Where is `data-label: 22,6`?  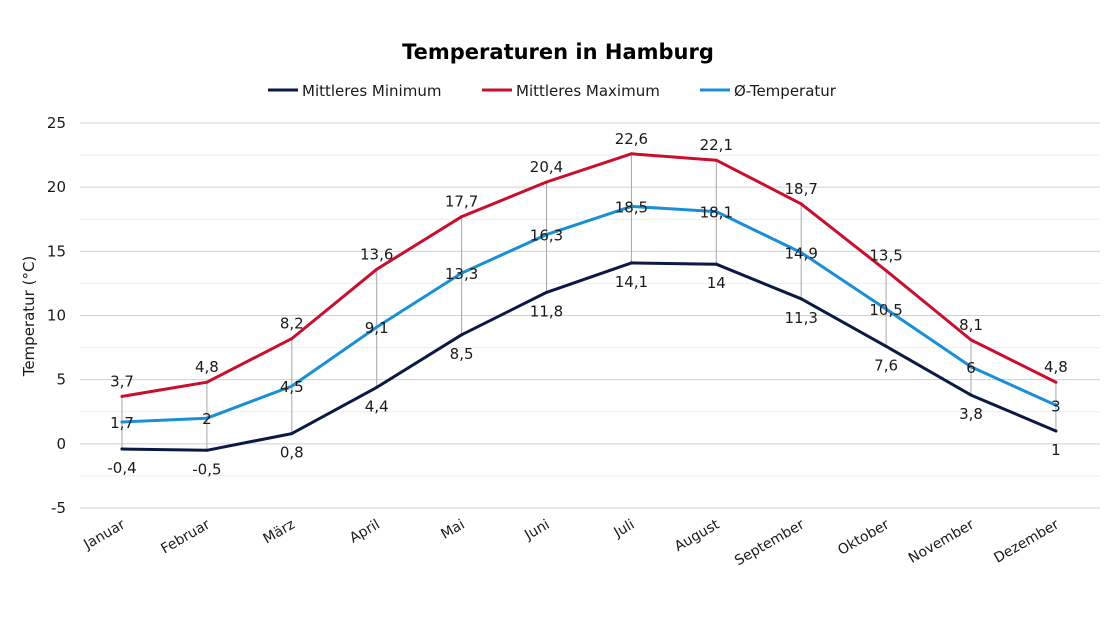
data-label: 22,6 is located at coordinates (631, 139).